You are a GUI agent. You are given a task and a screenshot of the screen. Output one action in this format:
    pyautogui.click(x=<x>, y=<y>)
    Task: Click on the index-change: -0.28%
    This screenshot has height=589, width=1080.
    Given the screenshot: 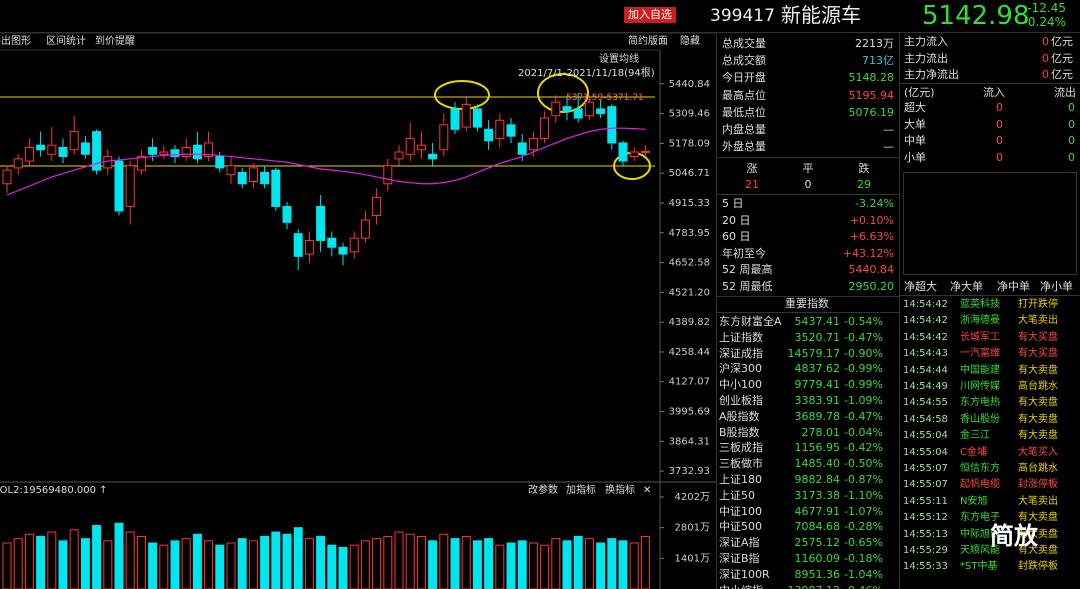 What is the action you would take?
    pyautogui.click(x=863, y=527)
    